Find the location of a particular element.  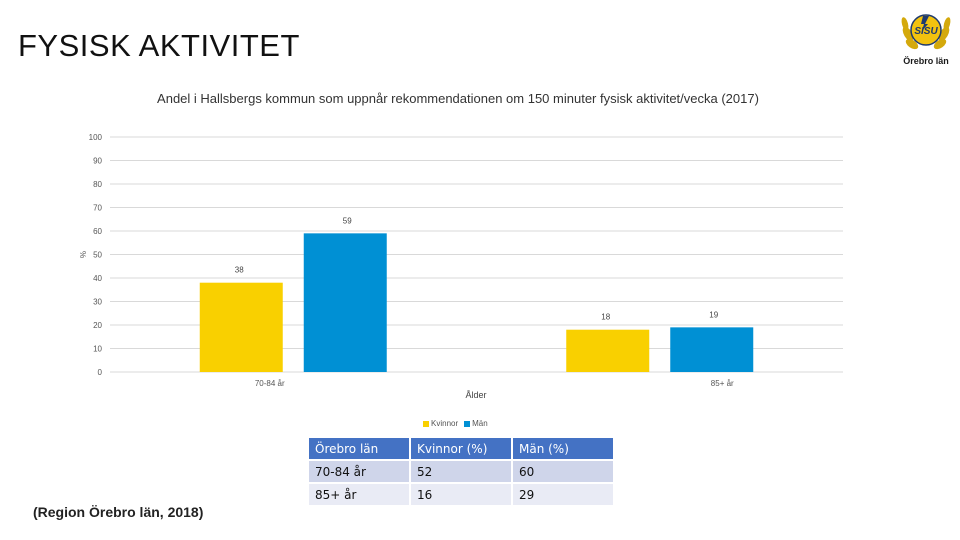

y-tick-label: 40 is located at coordinates (97, 278).